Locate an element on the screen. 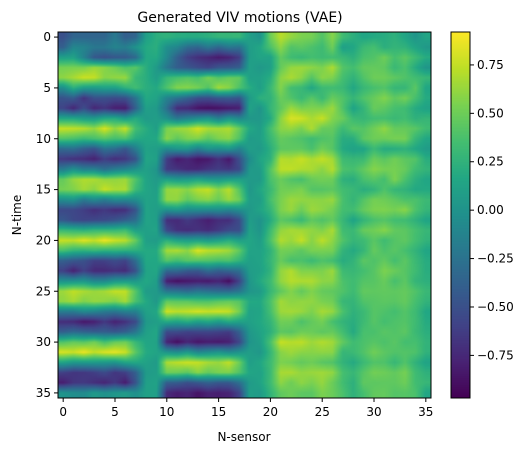 This screenshot has width=531, height=455. colorbar-tick-label: −0.25 is located at coordinates (495, 259).